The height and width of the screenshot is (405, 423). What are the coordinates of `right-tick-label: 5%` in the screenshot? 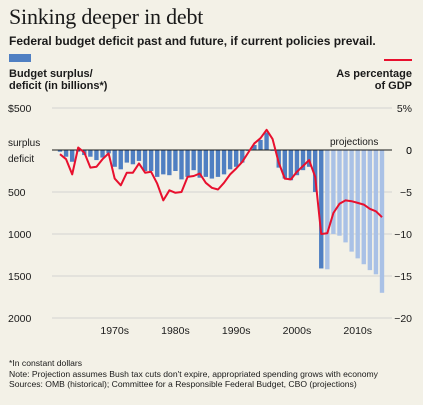 It's located at (404, 109).